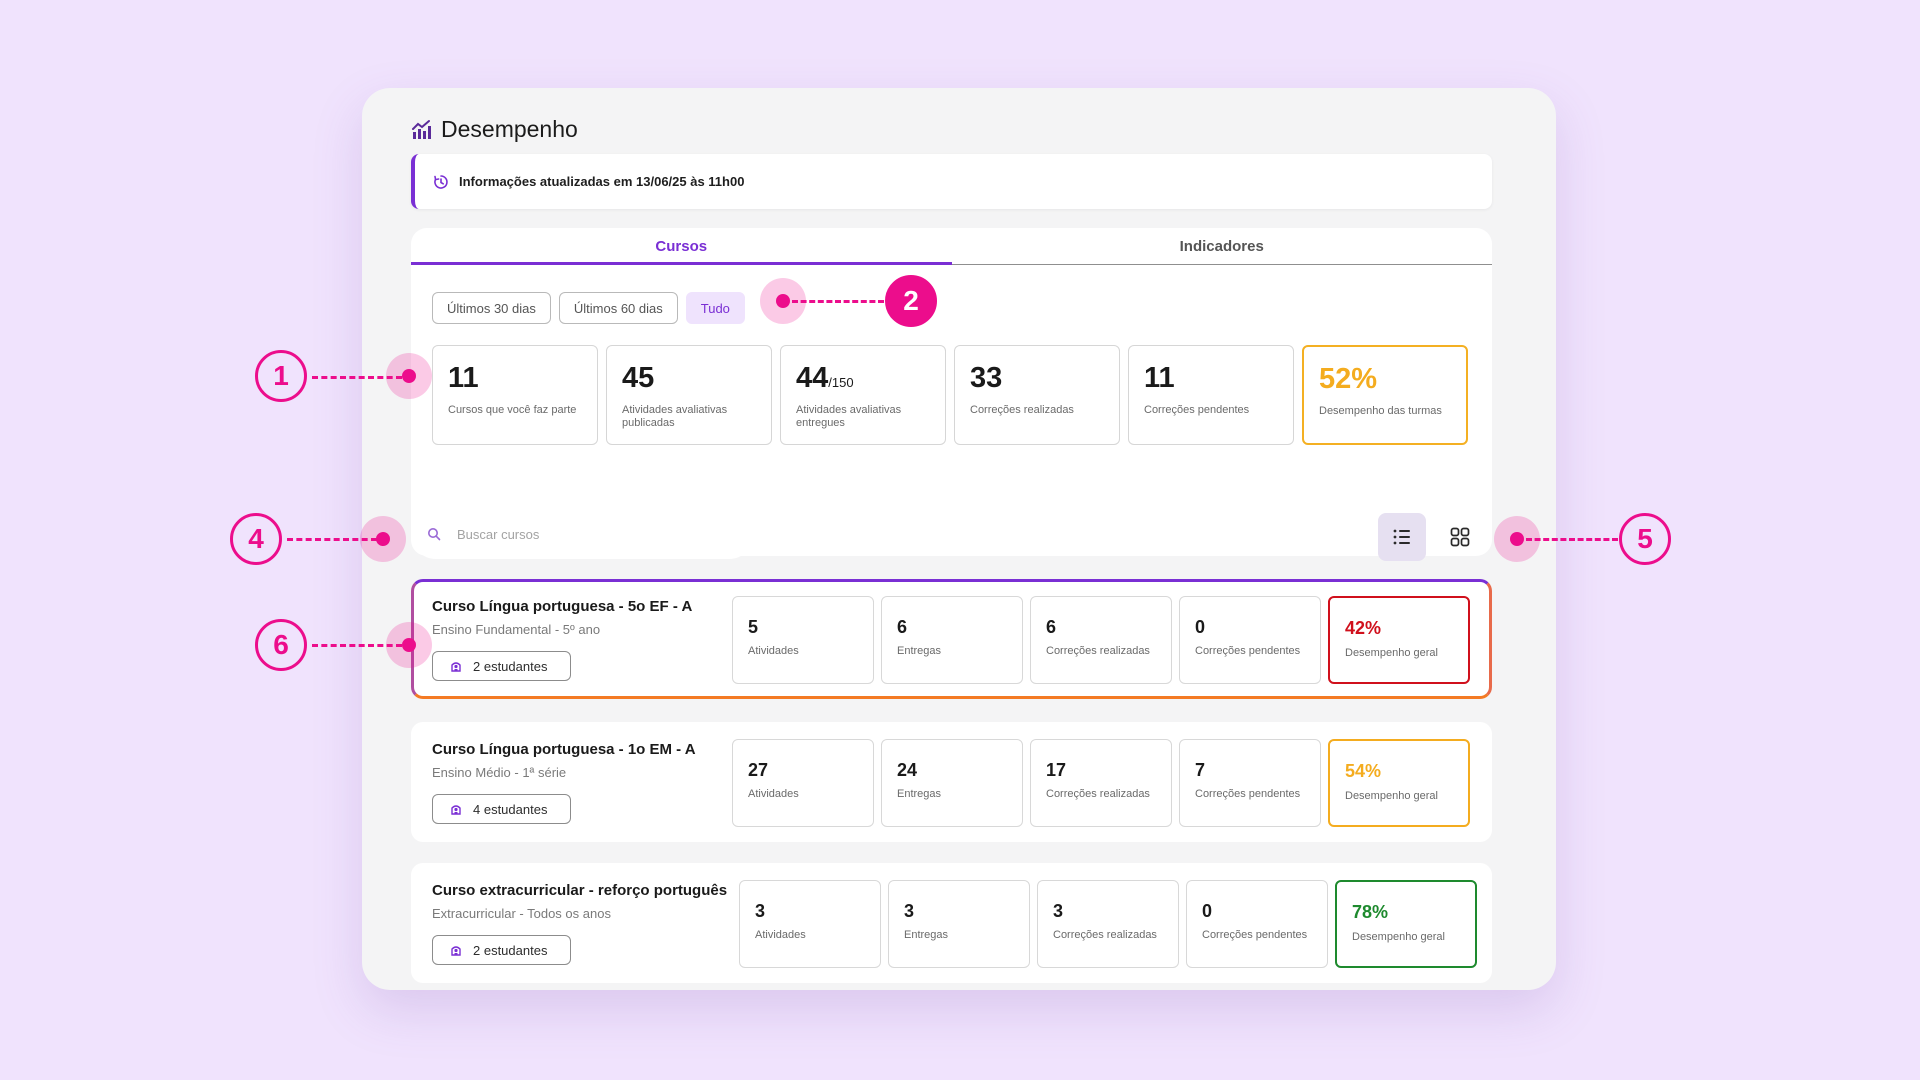 The height and width of the screenshot is (1080, 1920). What do you see at coordinates (1517, 539) in the screenshot?
I see `callout-5-dot` at bounding box center [1517, 539].